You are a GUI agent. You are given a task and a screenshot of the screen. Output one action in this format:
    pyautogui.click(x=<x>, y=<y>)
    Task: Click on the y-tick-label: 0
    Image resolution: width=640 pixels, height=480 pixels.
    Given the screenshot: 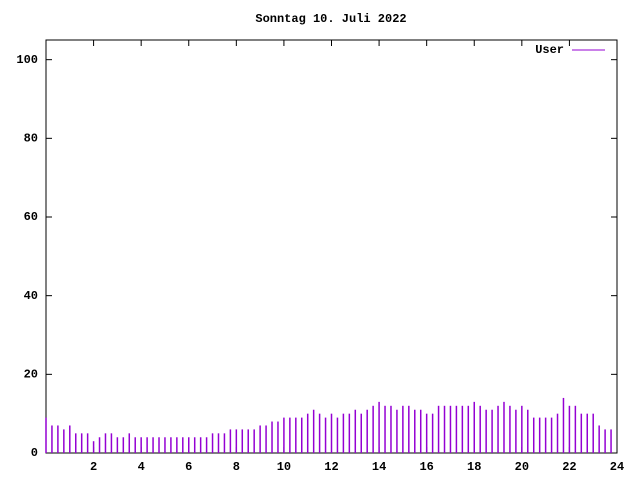 What is the action you would take?
    pyautogui.click(x=34, y=453)
    